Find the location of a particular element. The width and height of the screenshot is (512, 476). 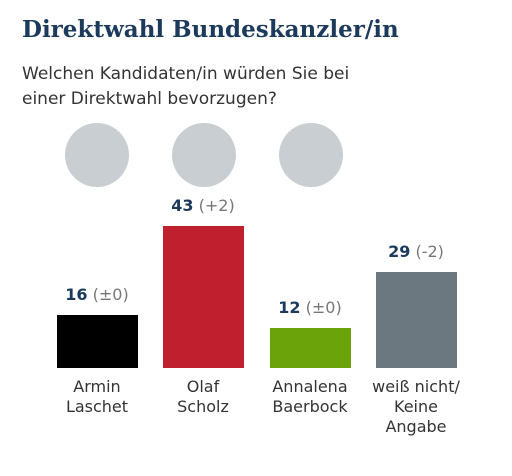

value-label: 12 (±0) is located at coordinates (310, 307).